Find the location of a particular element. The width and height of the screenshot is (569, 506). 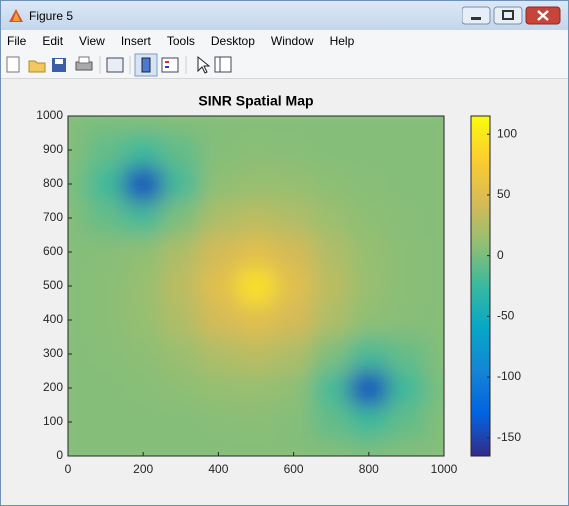

colorbar-tick-label: 0 is located at coordinates (500, 255).